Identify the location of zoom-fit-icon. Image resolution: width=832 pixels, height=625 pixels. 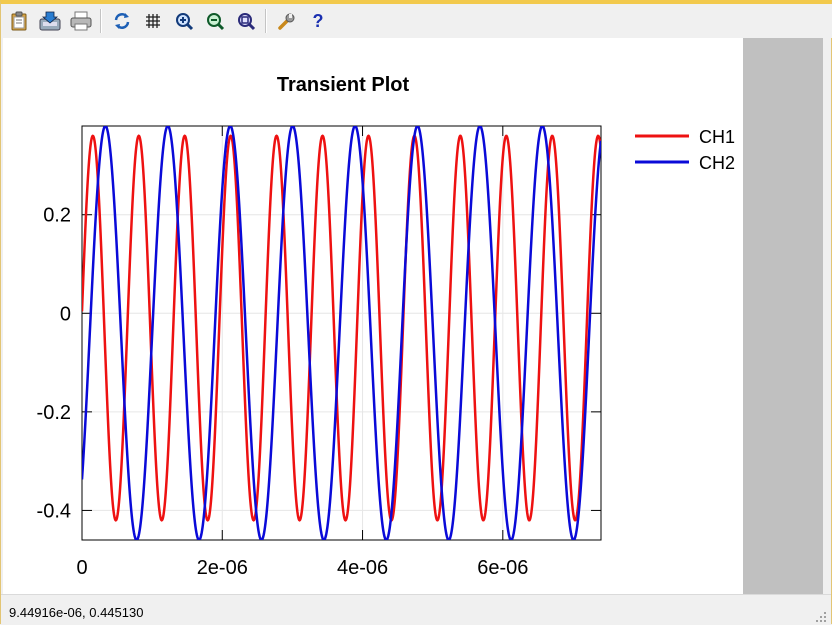
(247, 22).